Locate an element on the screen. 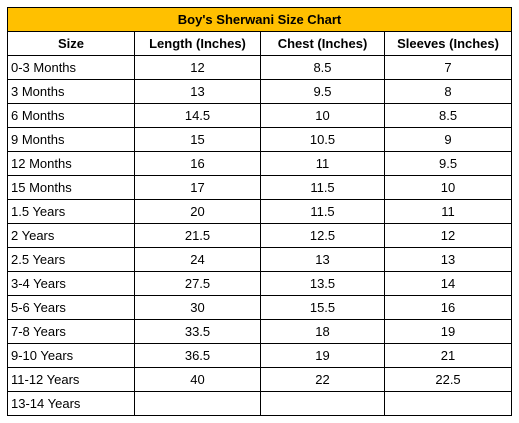 The height and width of the screenshot is (423, 519). table-row: 3 Months 13 9.5 8 is located at coordinates (260, 91).